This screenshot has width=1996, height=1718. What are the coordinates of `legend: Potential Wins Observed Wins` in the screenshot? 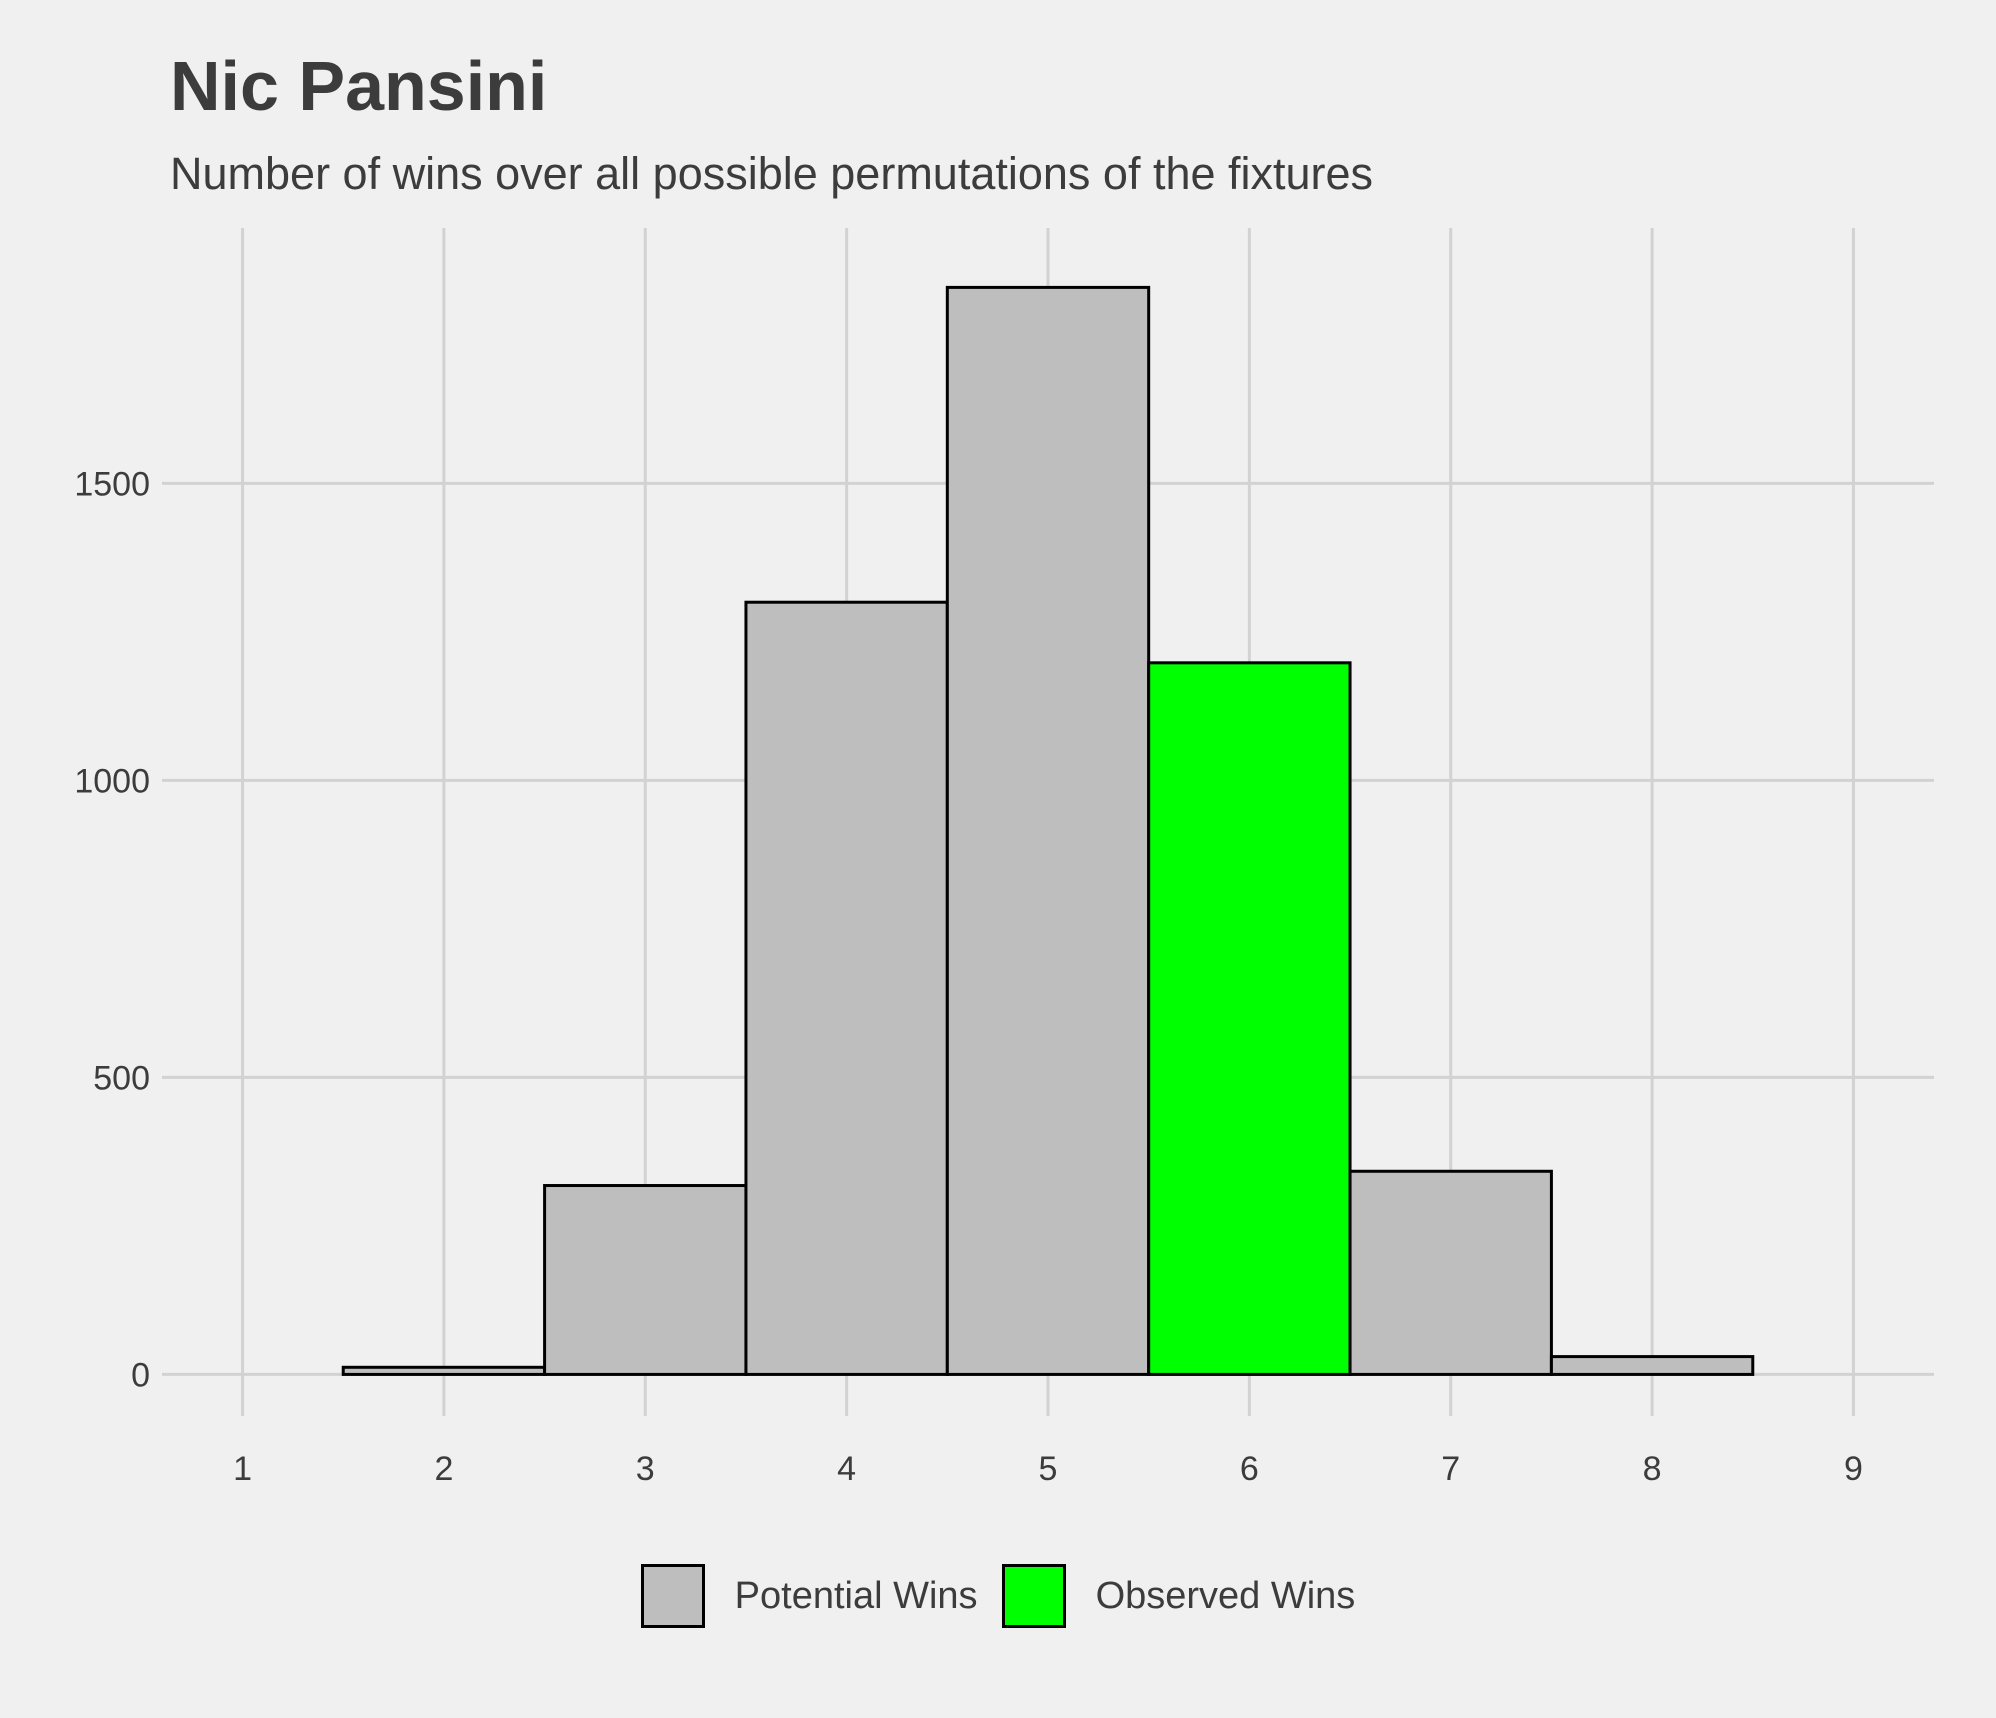 It's located at (998, 1596).